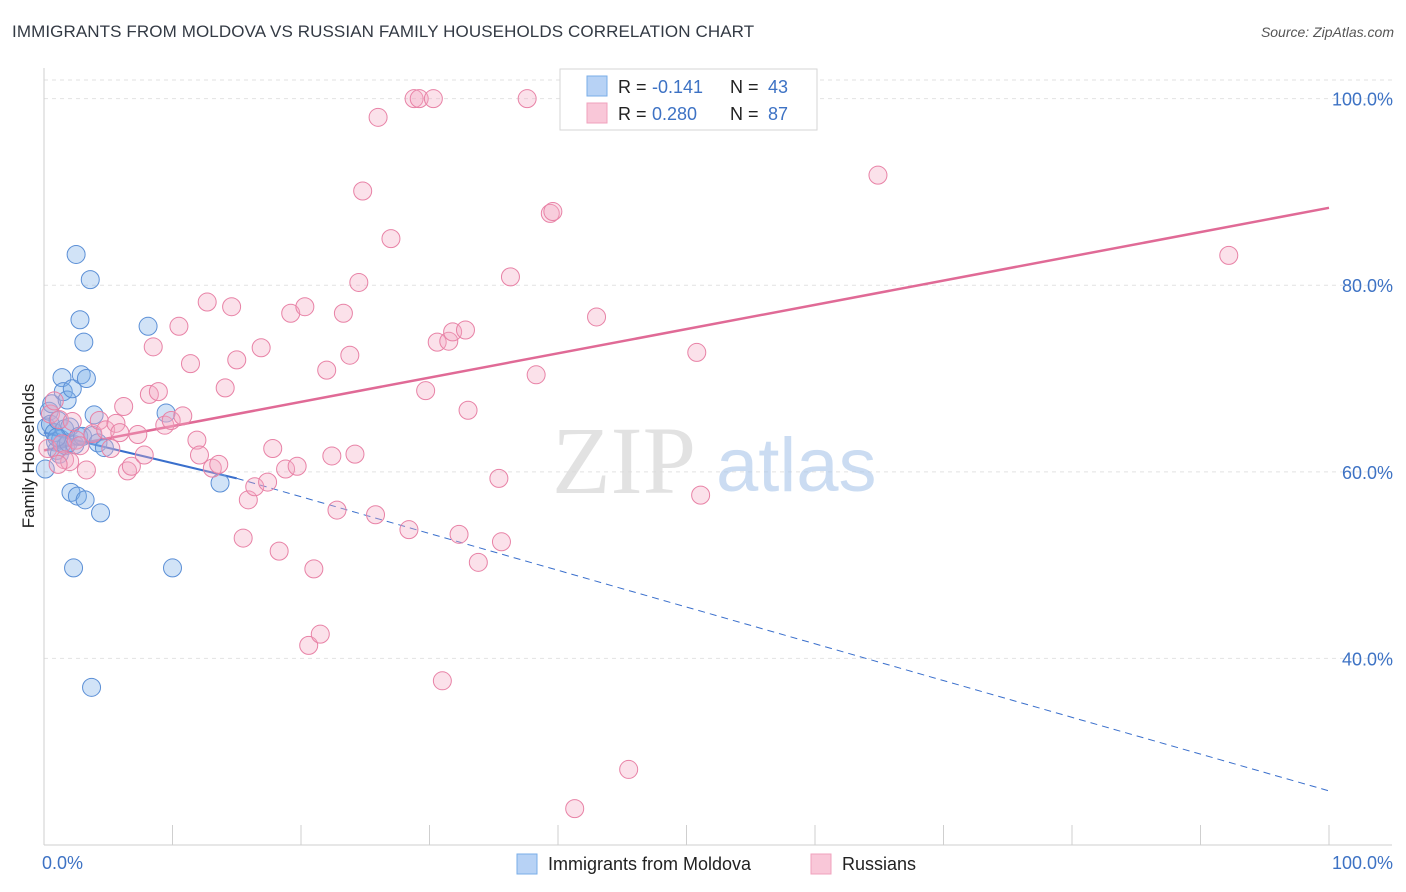 The height and width of the screenshot is (892, 1406). Describe the element at coordinates (1362, 100) in the screenshot. I see `y-tick-label-100: 100.0%` at that location.